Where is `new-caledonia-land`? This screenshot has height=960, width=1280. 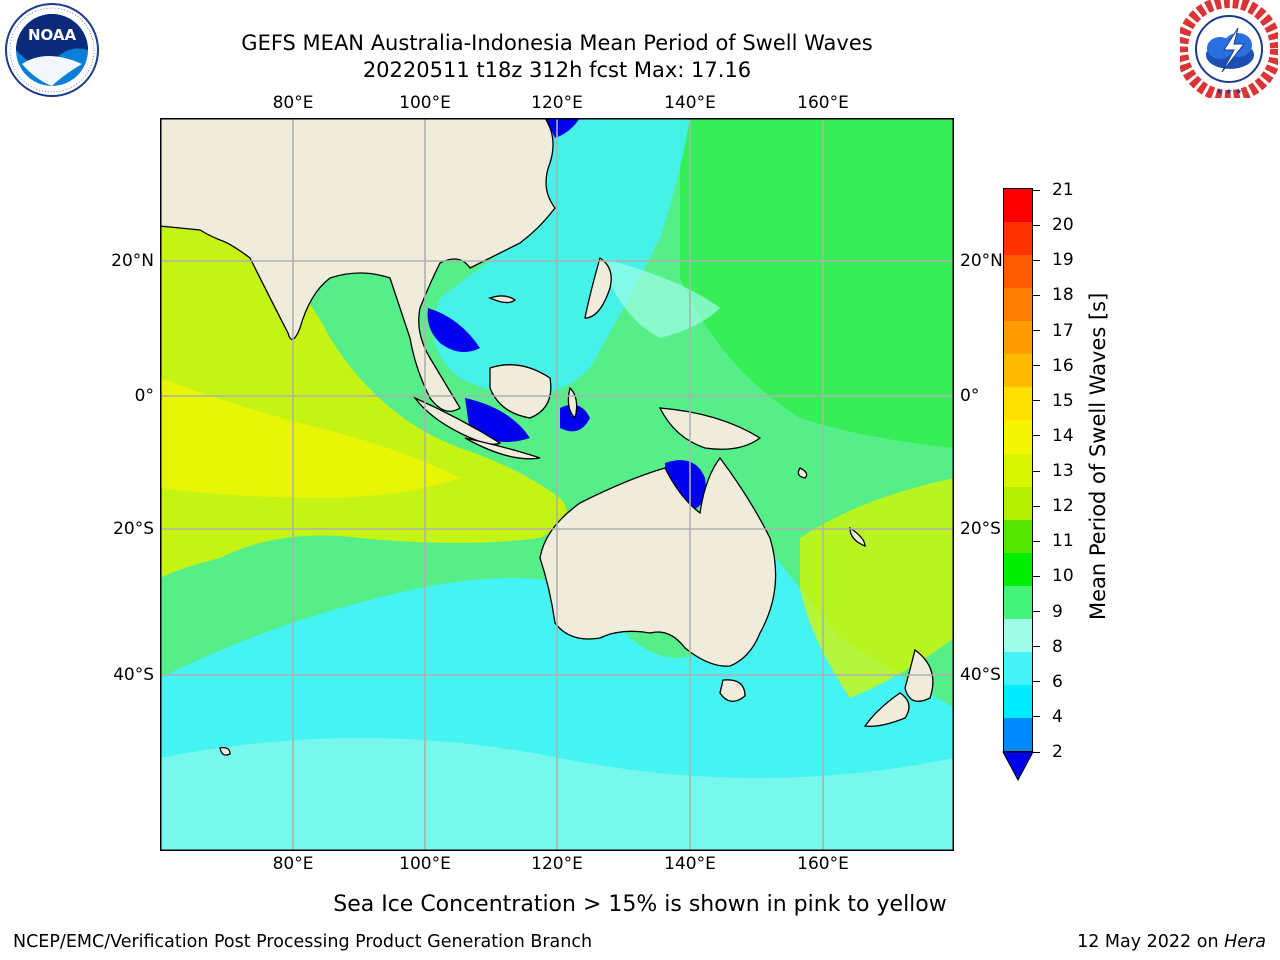 new-caledonia-land is located at coordinates (857, 536).